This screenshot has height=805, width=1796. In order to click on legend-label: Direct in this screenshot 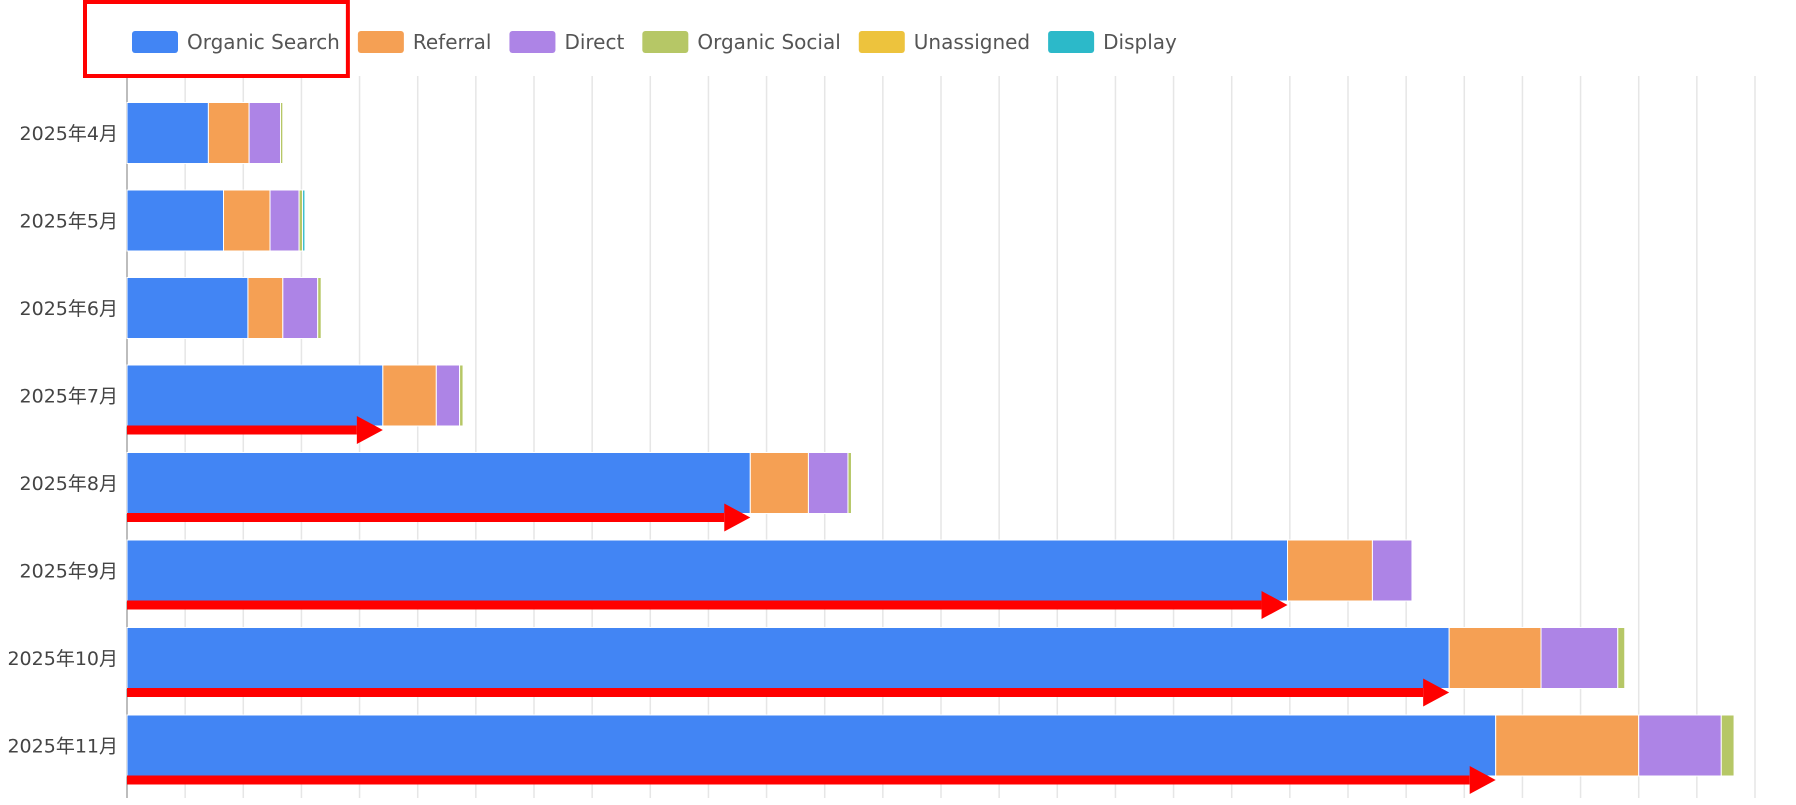, I will do `click(594, 42)`.